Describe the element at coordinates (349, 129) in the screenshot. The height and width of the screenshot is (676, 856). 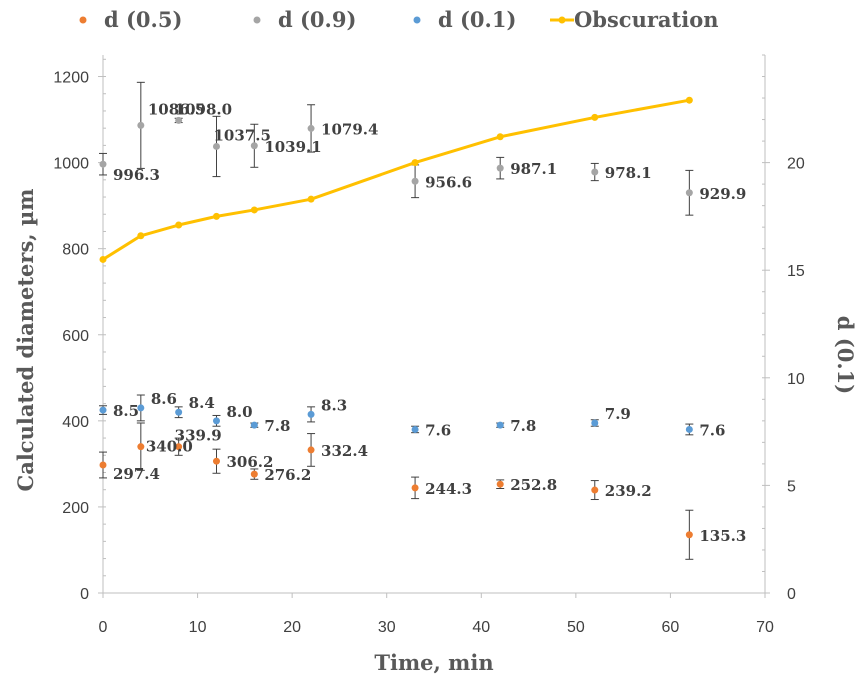
I see `data-label-d-0-9: 1079.4` at that location.